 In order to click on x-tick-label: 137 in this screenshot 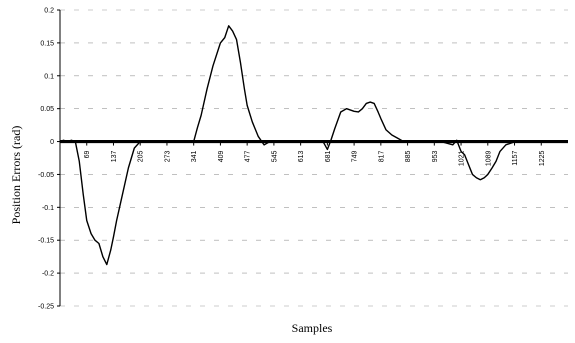, I will do `click(114, 156)`.